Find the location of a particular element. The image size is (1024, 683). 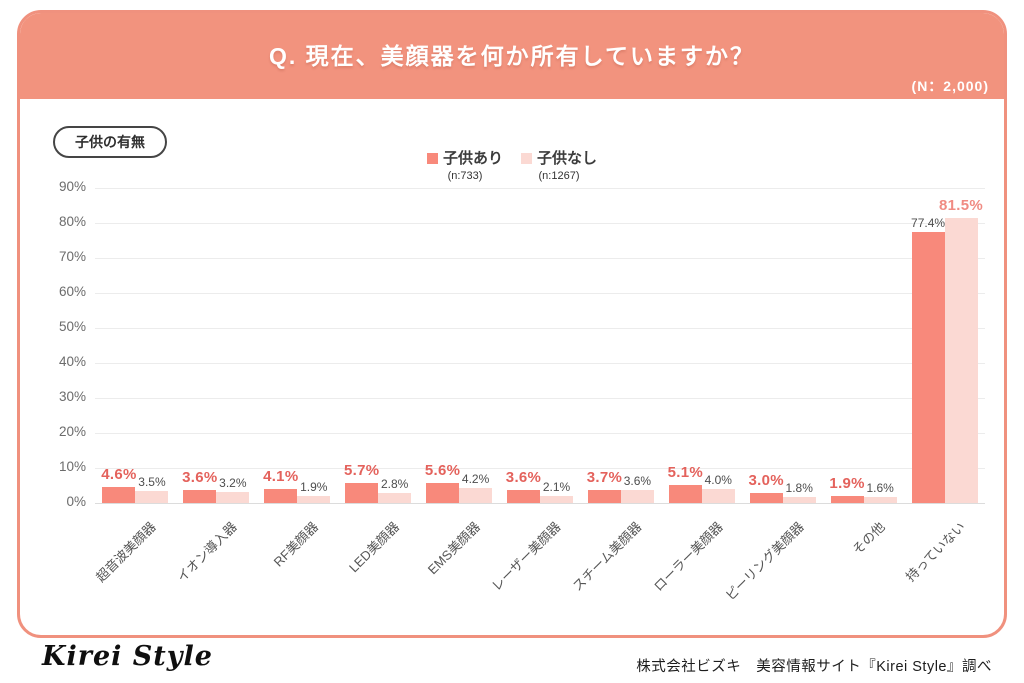

legend-swatch-kodomo-ari-icon is located at coordinates (432, 158).